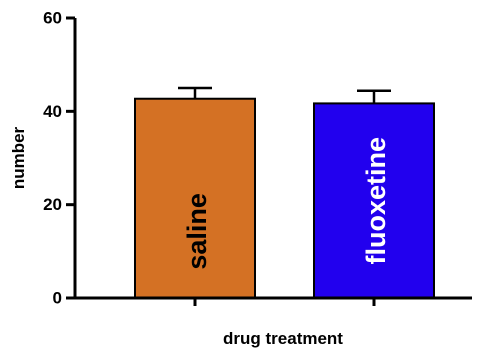 The image size is (485, 354). I want to click on x-ticks-group, so click(284, 302).